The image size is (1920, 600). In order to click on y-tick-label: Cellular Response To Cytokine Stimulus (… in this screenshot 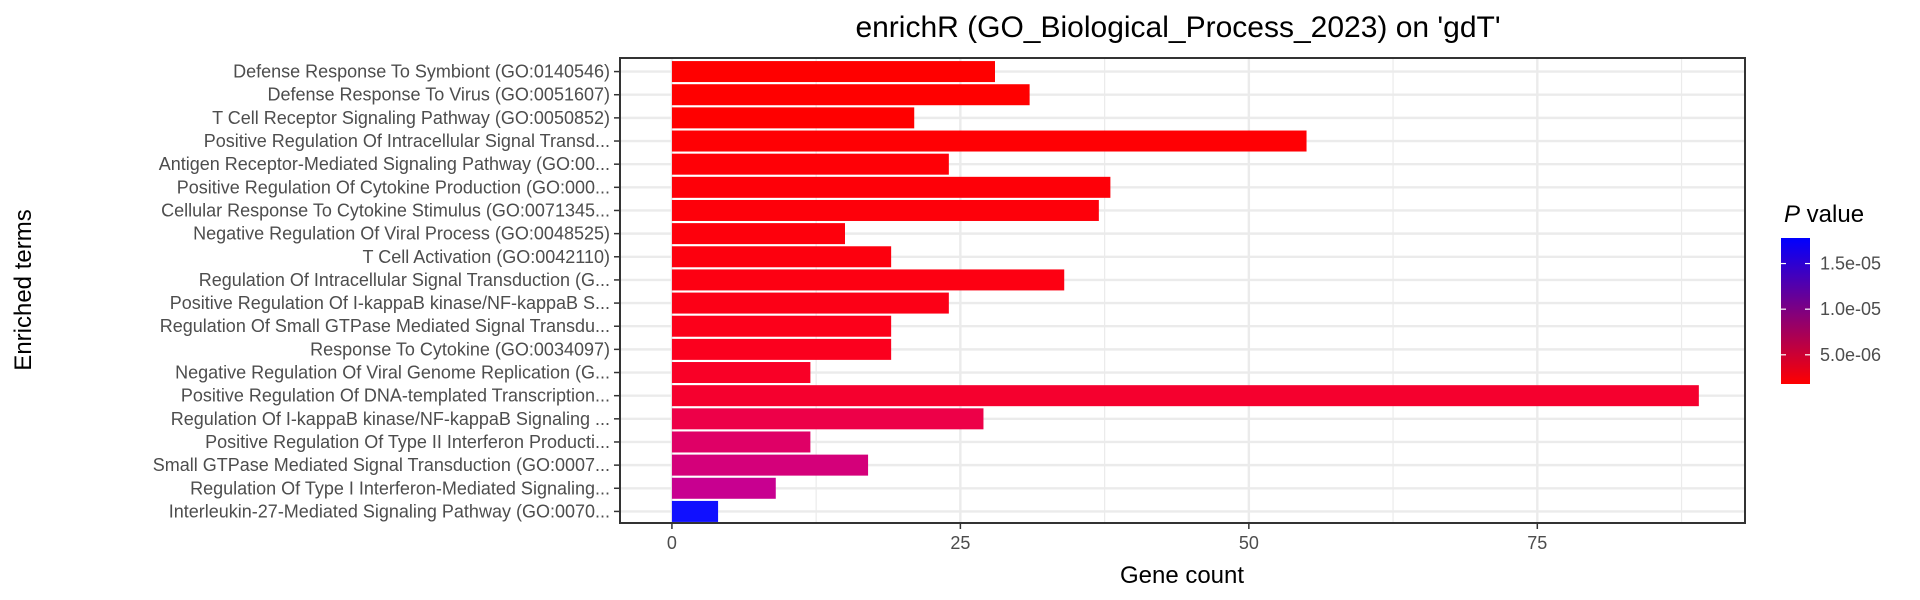, I will do `click(385, 210)`.